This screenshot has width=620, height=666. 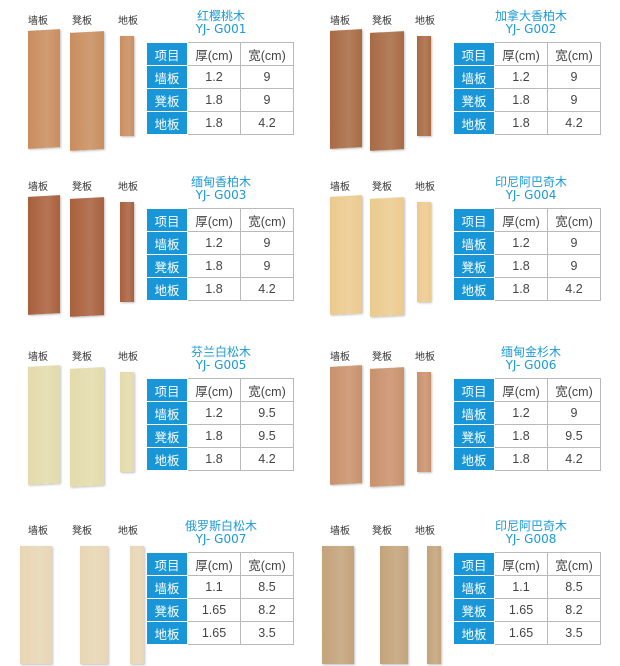 What do you see at coordinates (425, 357) in the screenshot?
I see `board-label: 地板` at bounding box center [425, 357].